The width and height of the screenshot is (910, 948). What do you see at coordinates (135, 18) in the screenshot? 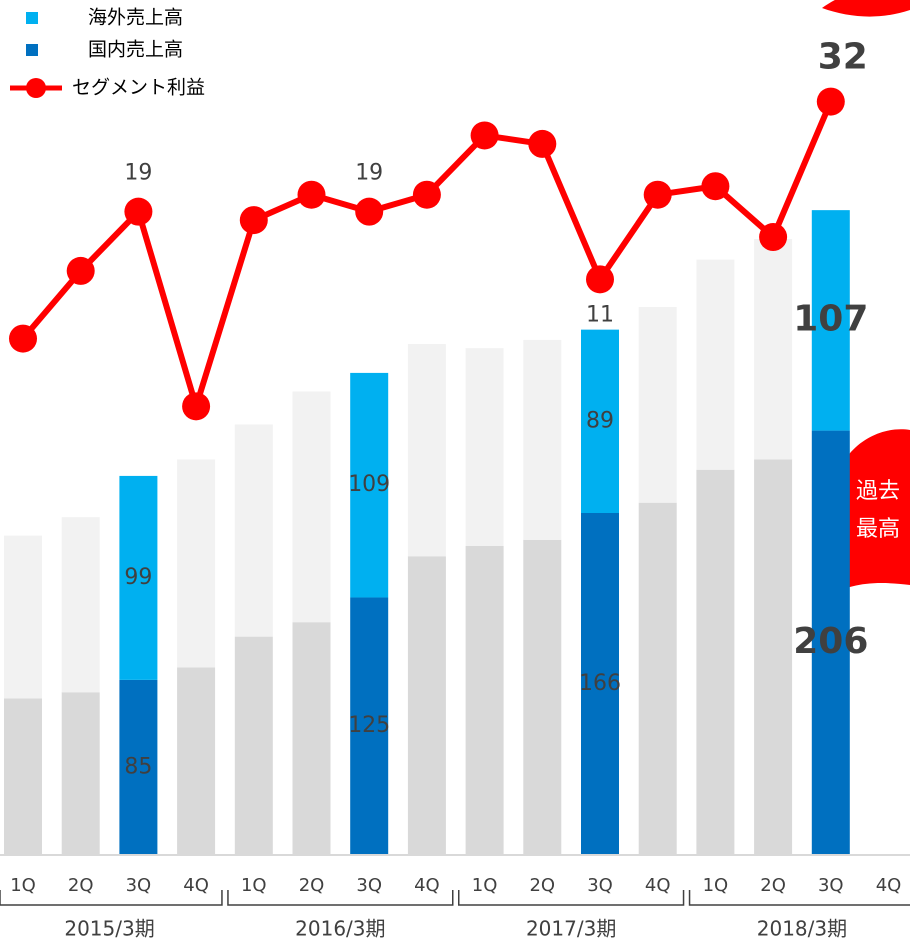
I see `legend-label: 海外売上高` at bounding box center [135, 18].